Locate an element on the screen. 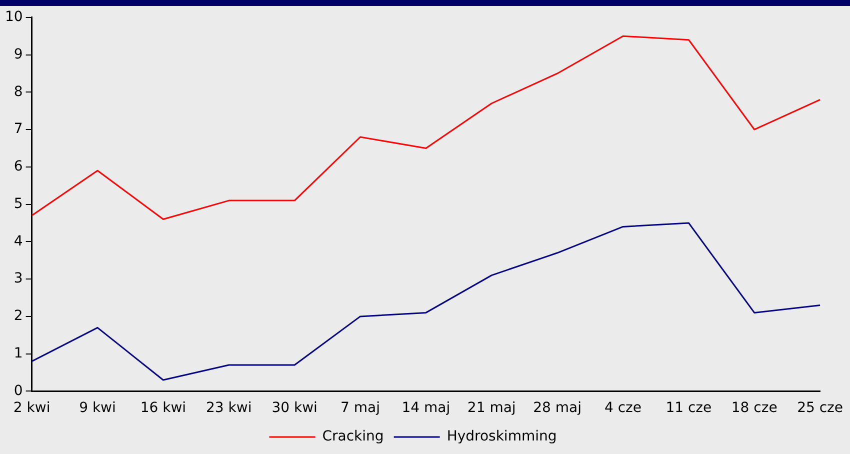 The width and height of the screenshot is (850, 454). y-tick-label: 1 is located at coordinates (18, 353).